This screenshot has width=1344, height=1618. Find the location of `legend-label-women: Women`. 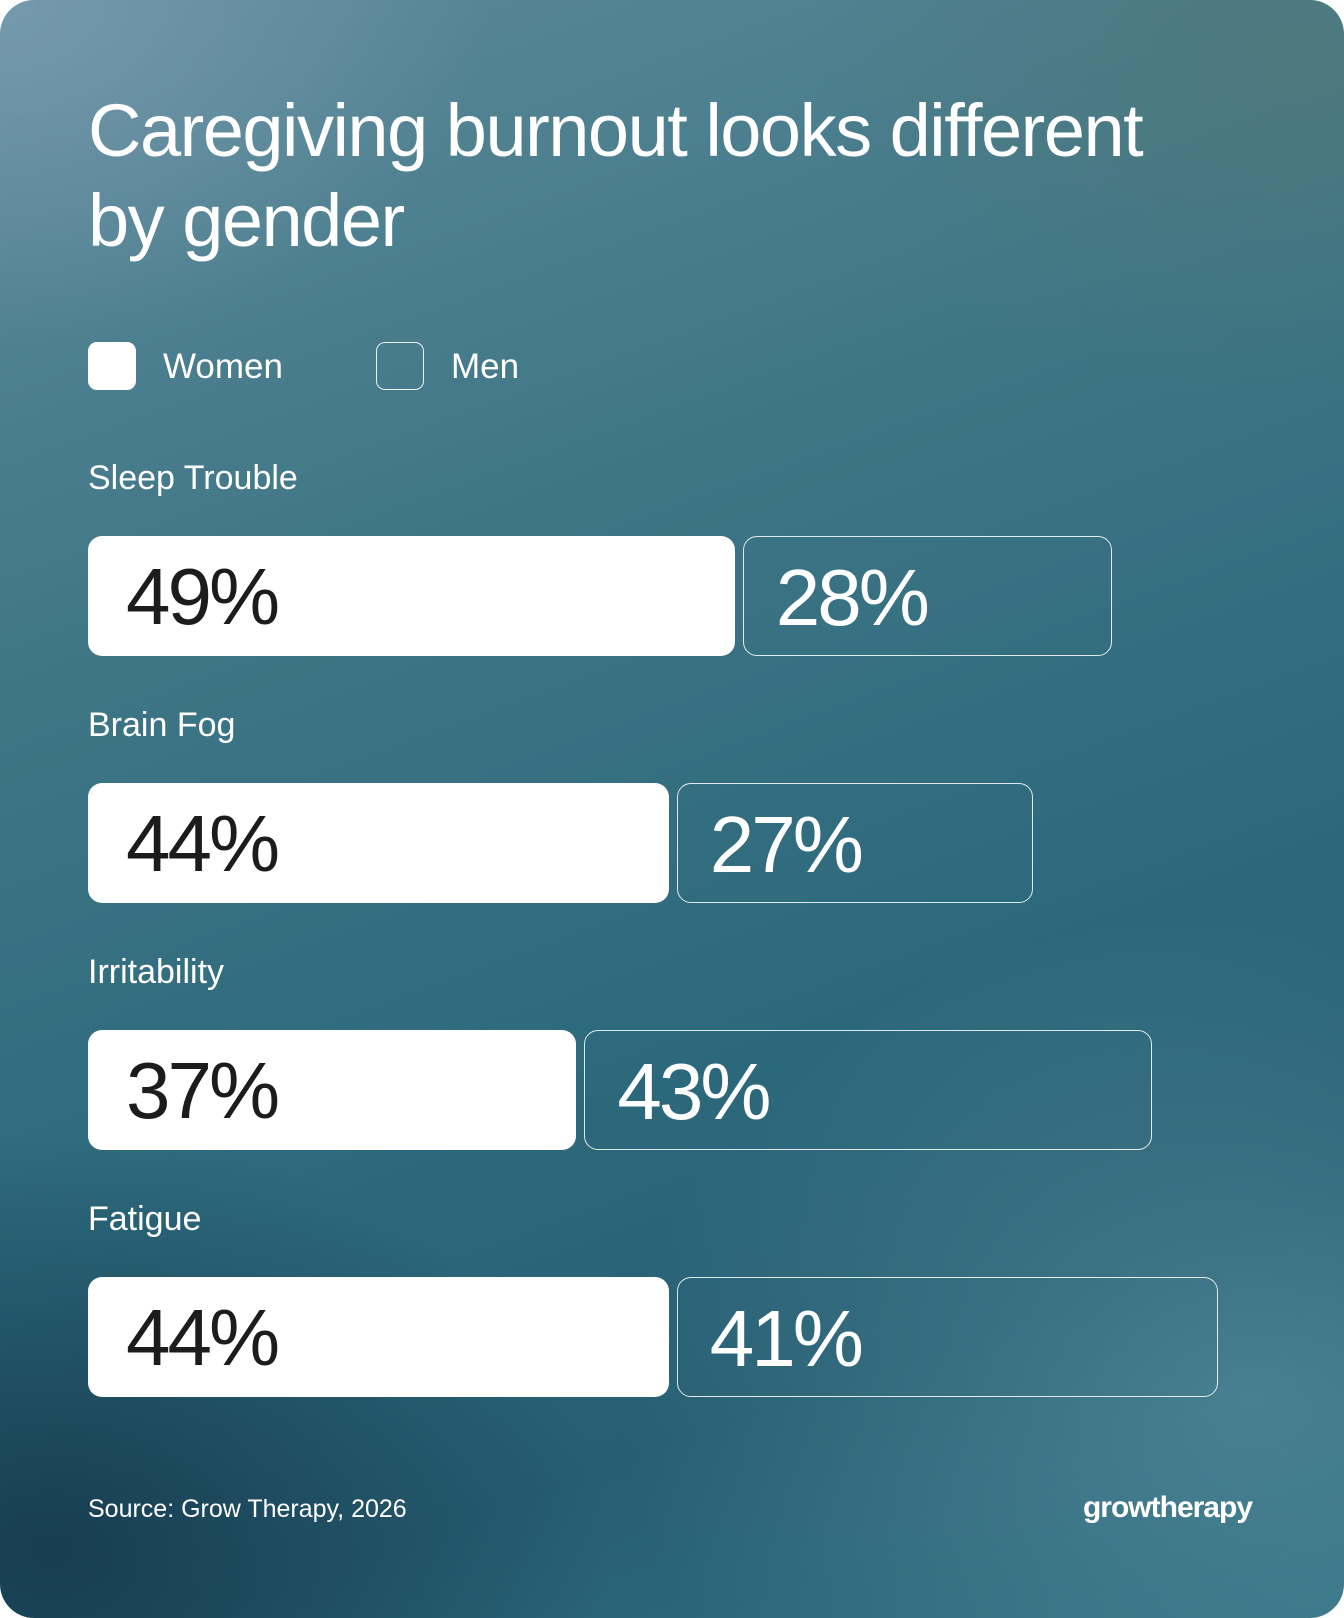

legend-label-women: Women is located at coordinates (223, 366).